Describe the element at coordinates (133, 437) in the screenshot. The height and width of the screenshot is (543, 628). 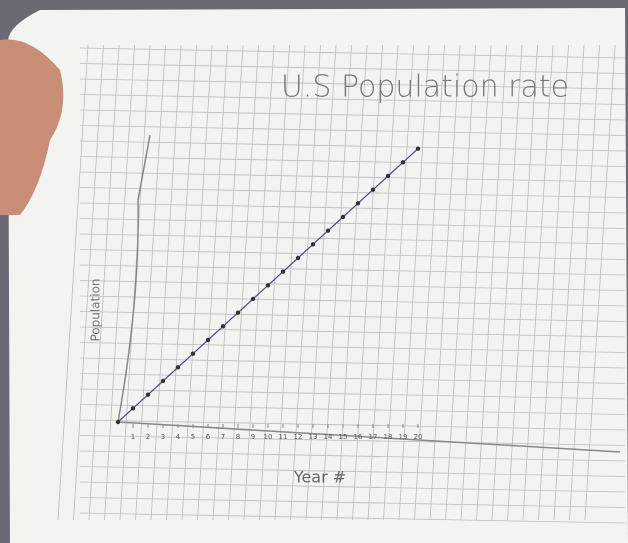
I see `x-tick-label: 1` at that location.